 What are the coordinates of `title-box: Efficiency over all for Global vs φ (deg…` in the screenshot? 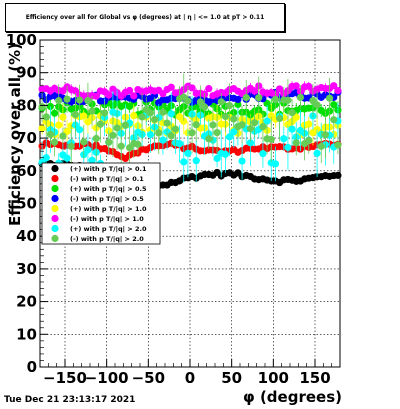 It's located at (145, 17).